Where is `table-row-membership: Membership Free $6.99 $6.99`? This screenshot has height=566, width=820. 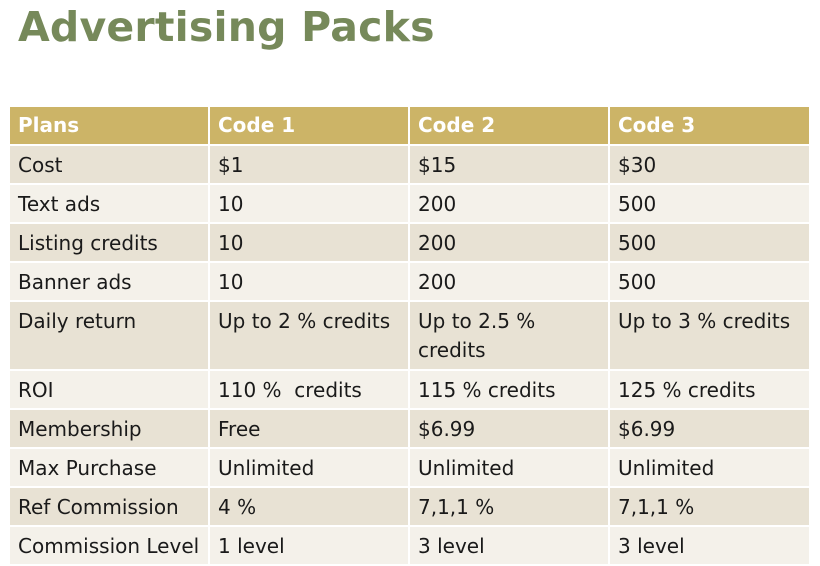 table-row-membership: Membership Free $6.99 $6.99 is located at coordinates (409, 429).